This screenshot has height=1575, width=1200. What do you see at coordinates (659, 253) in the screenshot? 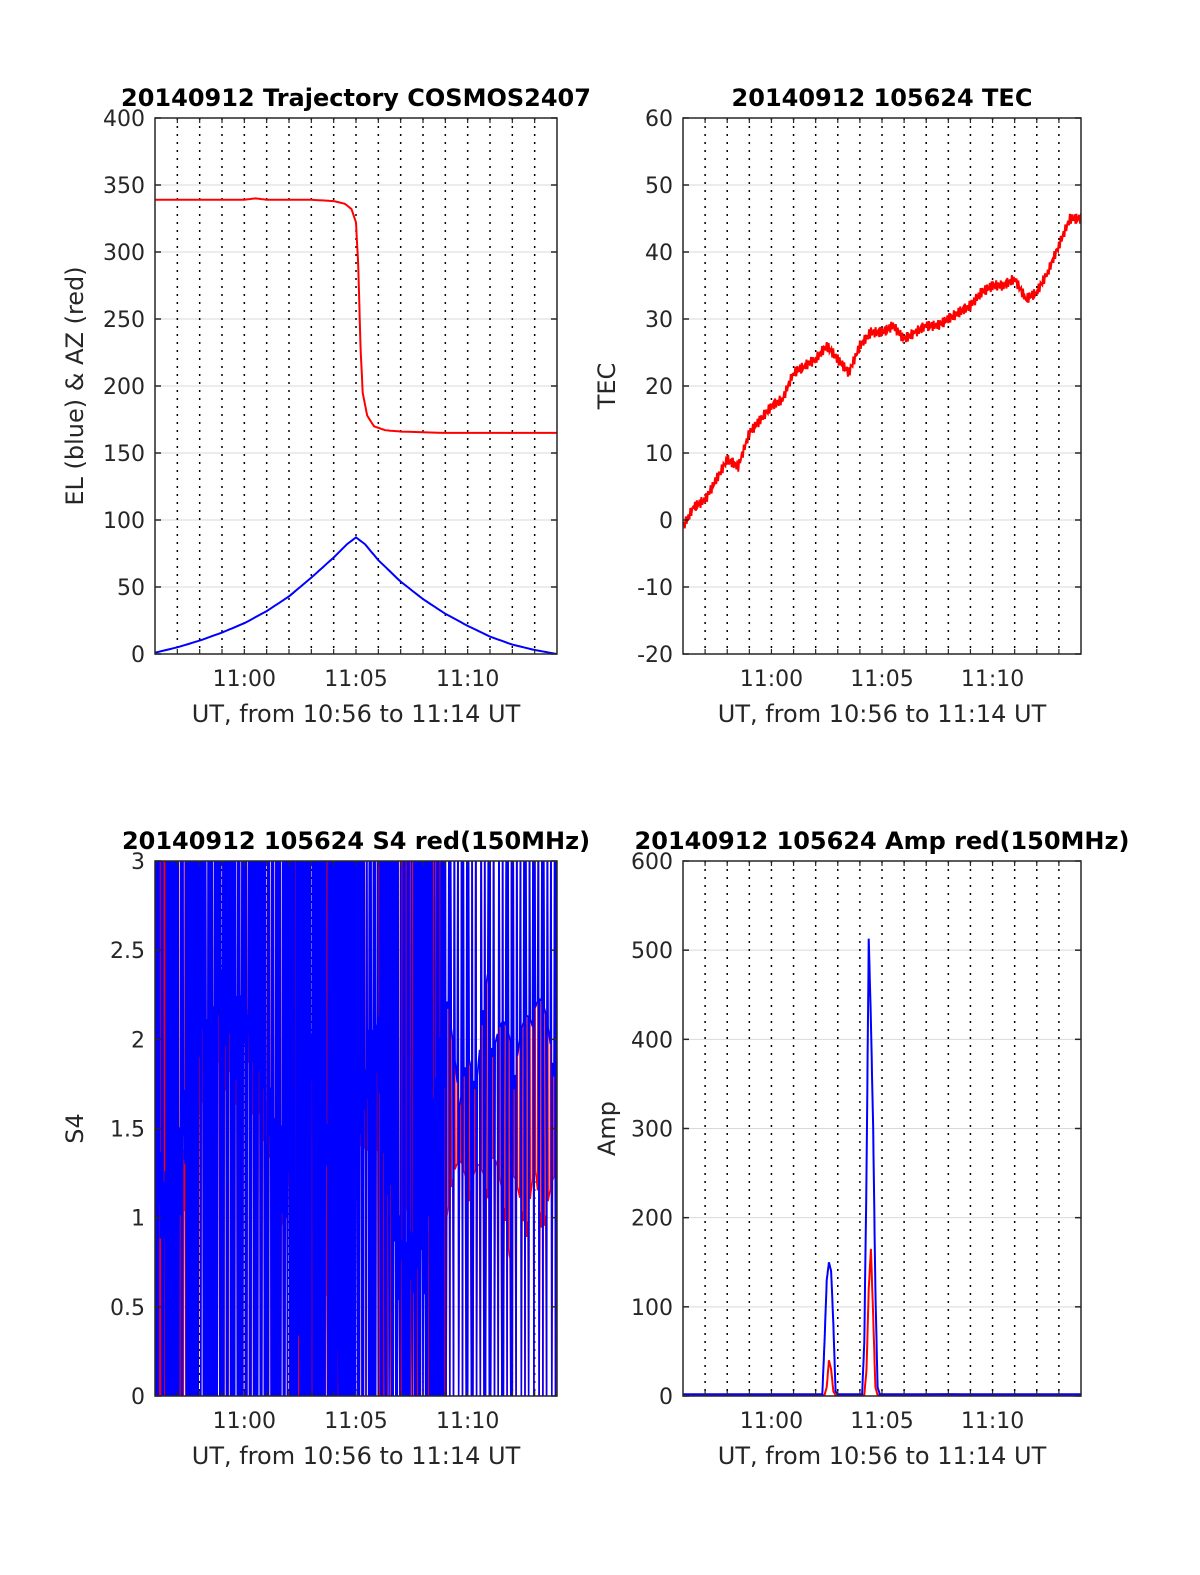
I see `y-tick-label: 40` at bounding box center [659, 253].